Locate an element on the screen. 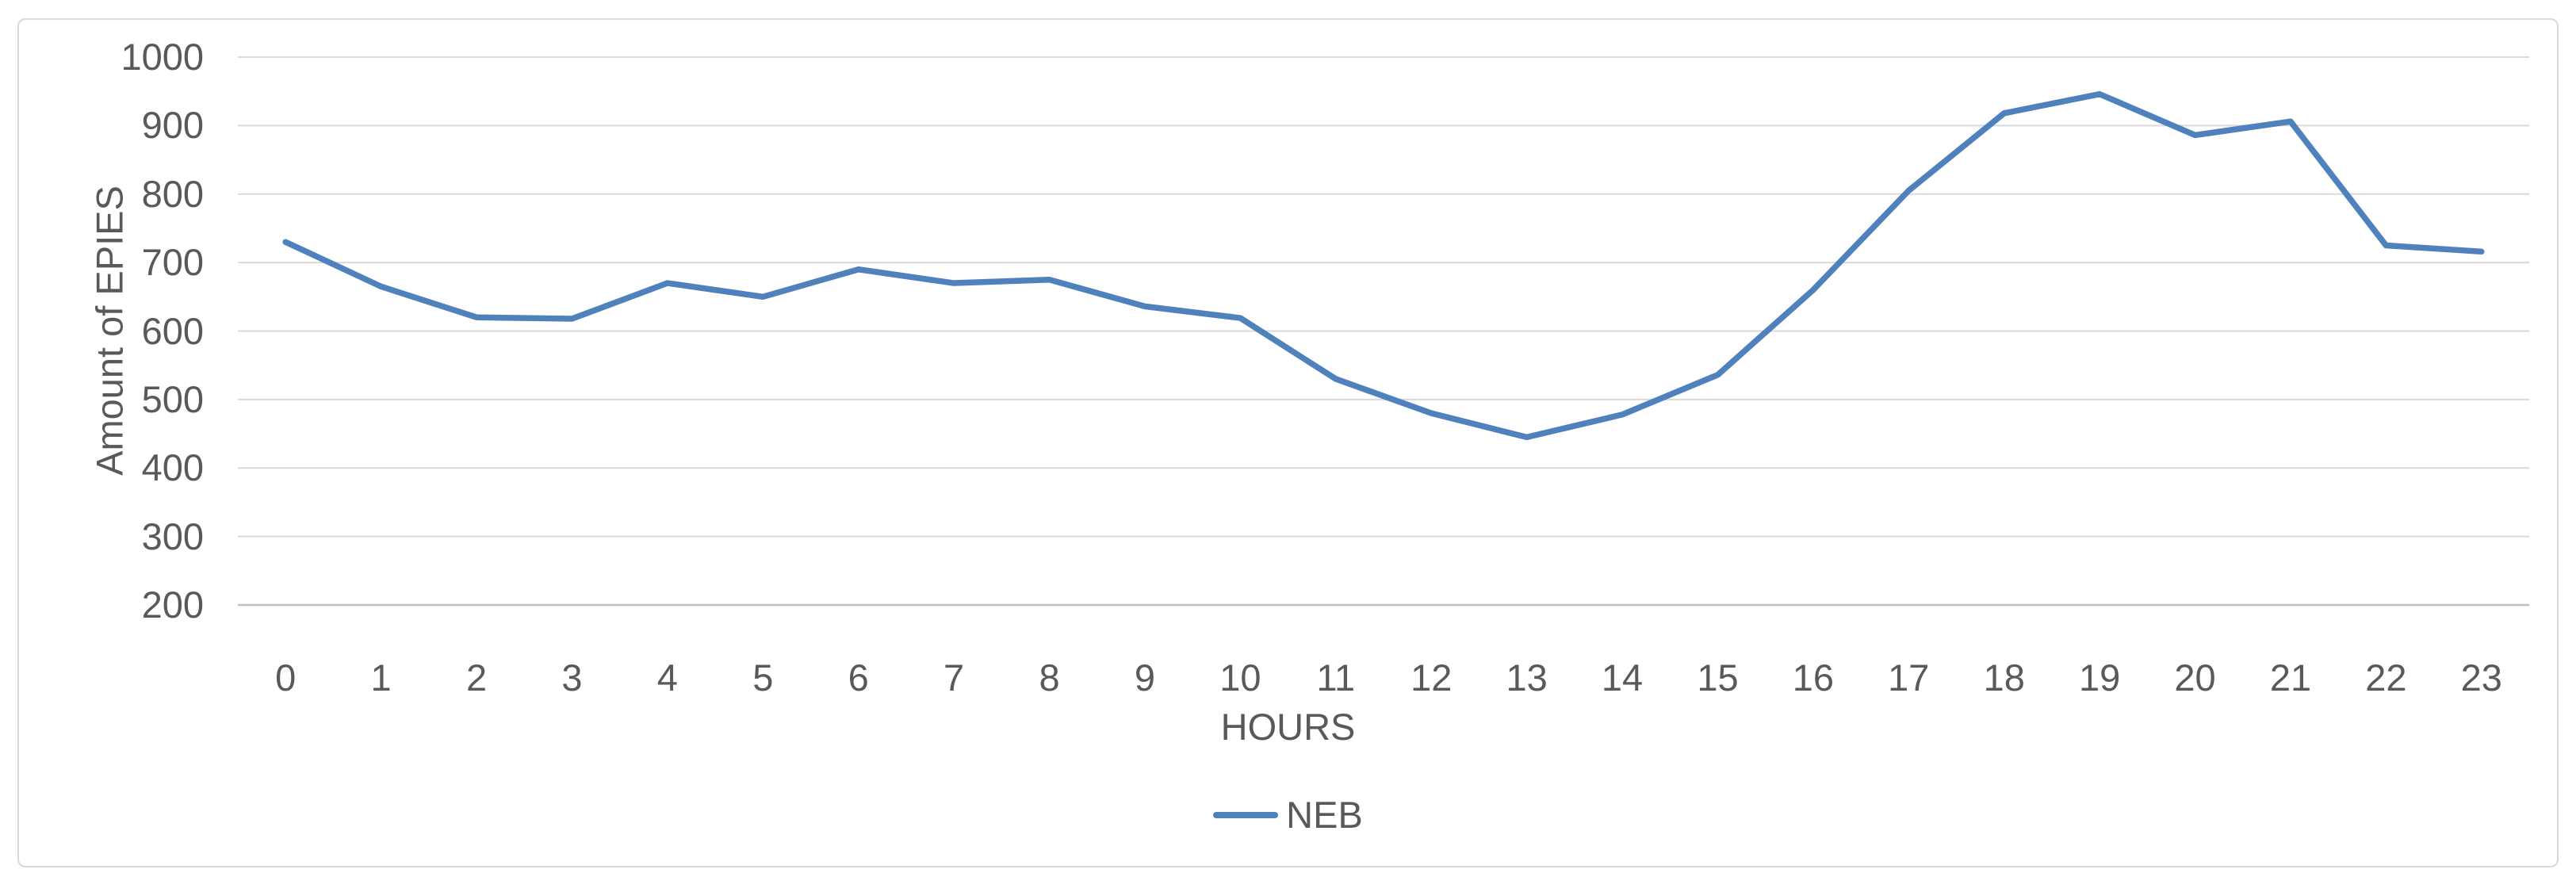  x-tick-label: 8 is located at coordinates (1049, 678).